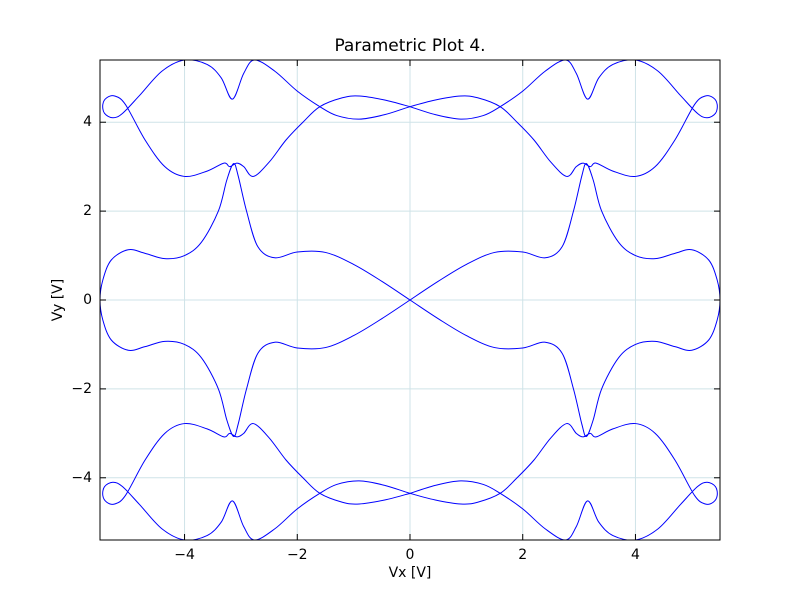 Image resolution: width=800 pixels, height=600 pixels. I want to click on x-tick-label: −4, so click(184, 555).